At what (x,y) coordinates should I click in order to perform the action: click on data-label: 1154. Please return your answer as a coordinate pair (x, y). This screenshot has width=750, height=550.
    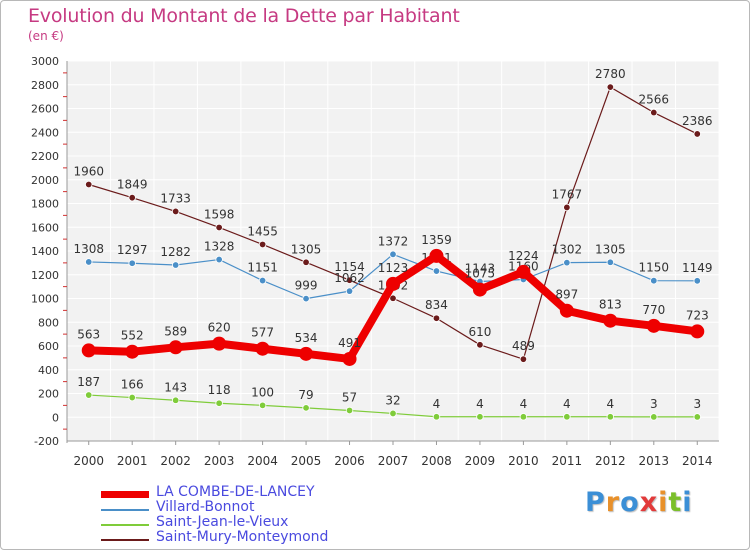
    Looking at the image, I should click on (349, 267).